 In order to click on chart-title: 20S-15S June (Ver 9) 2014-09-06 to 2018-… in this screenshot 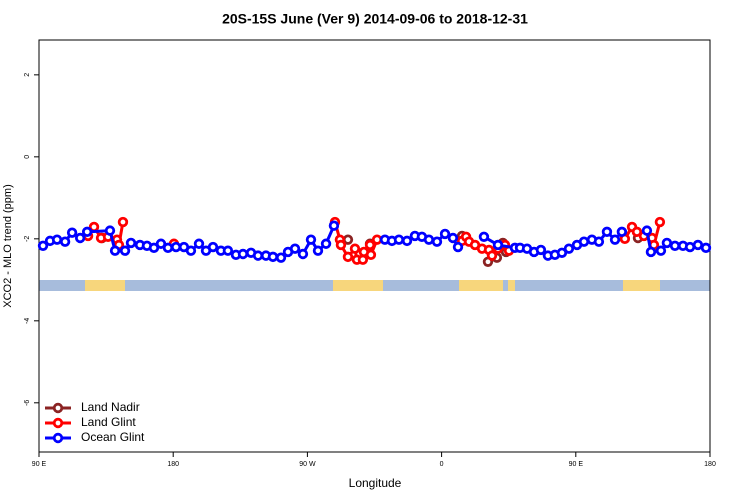, I will do `click(375, 19)`.